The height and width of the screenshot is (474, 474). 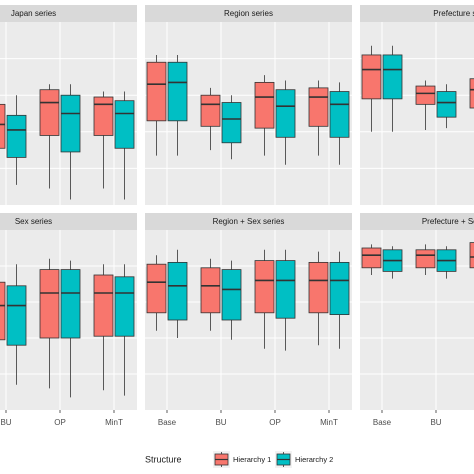 I want to click on strip-title: Prefecture series, so click(x=453, y=13).